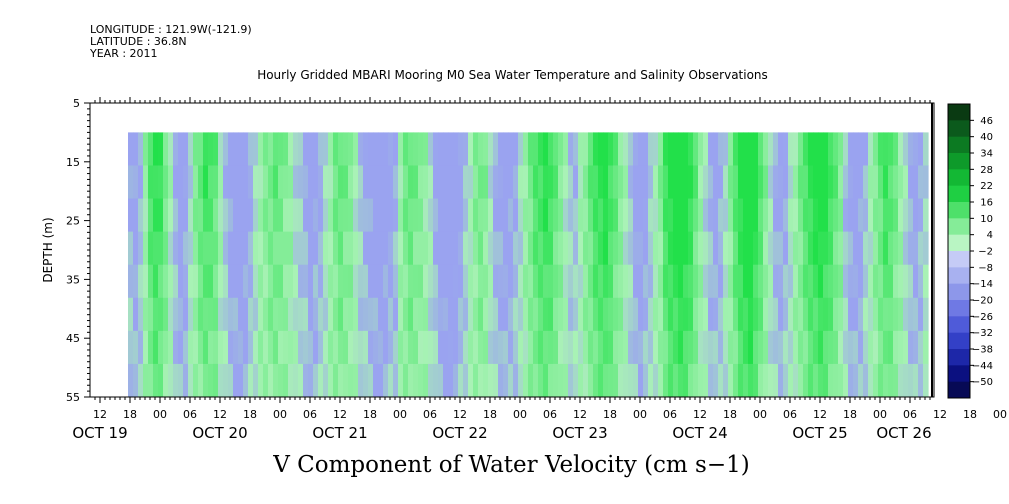 The width and height of the screenshot is (1009, 504). Describe the element at coordinates (73, 279) in the screenshot. I see `y-tick-label: 35` at that location.